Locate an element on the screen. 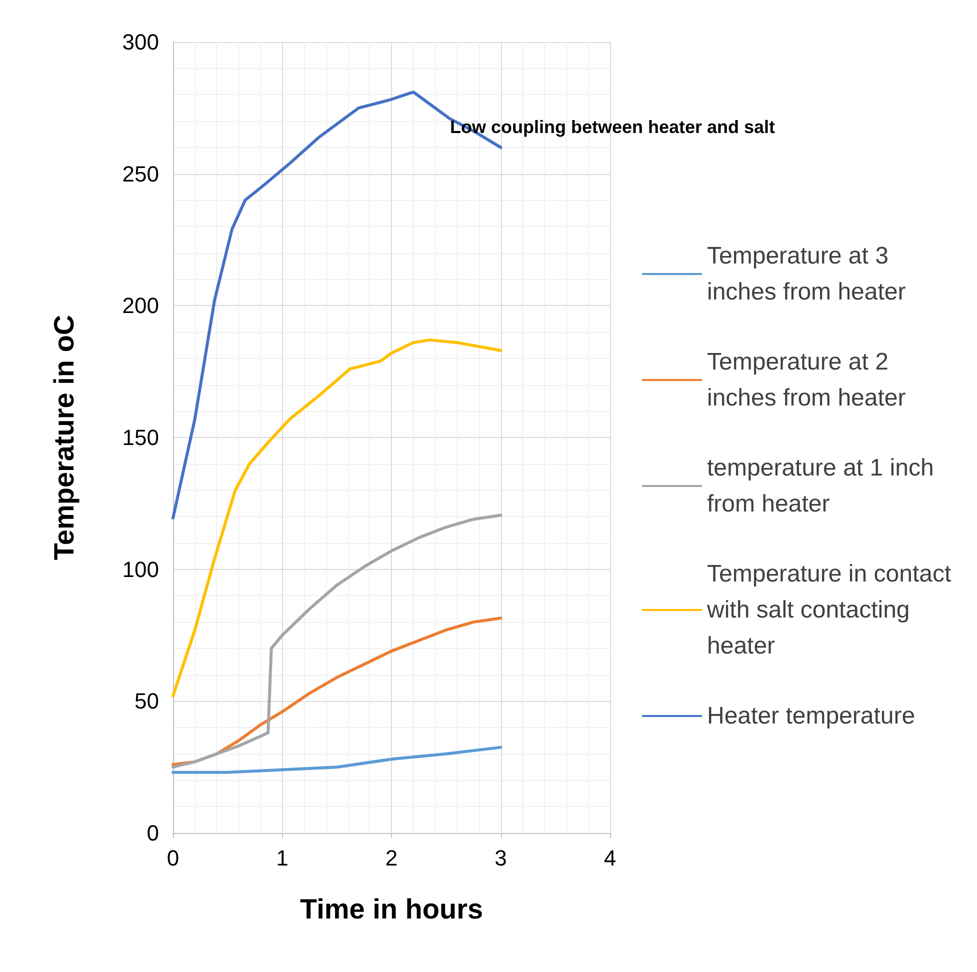 The image size is (977, 972). x-tick-label: 1 is located at coordinates (282, 858).